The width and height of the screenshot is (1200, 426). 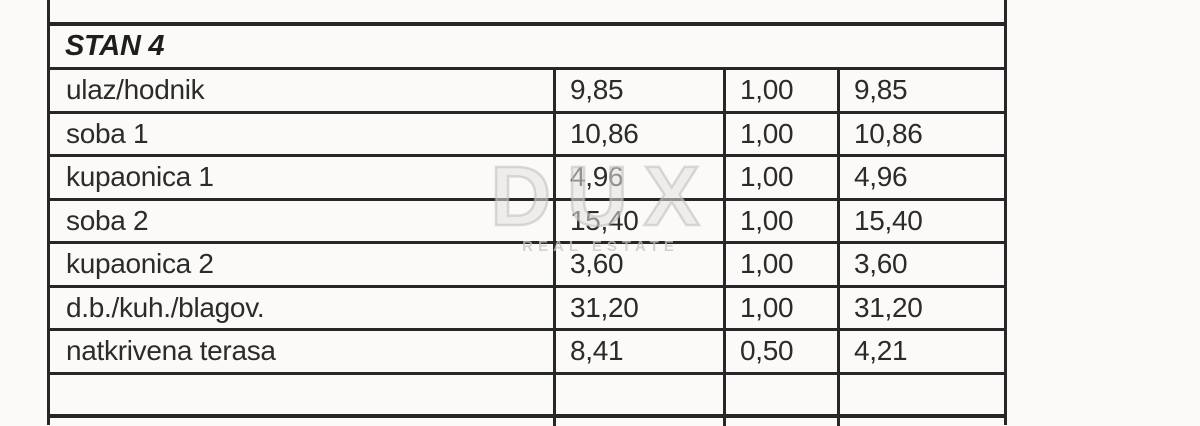 What do you see at coordinates (638, 351) in the screenshot?
I see `area-cell: 8,41` at bounding box center [638, 351].